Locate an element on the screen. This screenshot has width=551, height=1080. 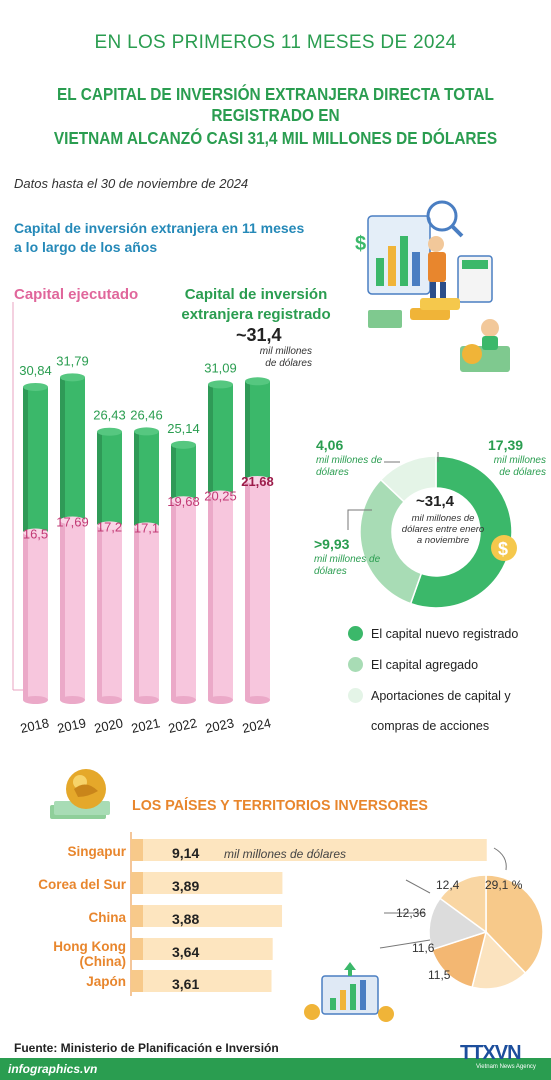
label-executed-2023: 20,25 is located at coordinates (220, 495).